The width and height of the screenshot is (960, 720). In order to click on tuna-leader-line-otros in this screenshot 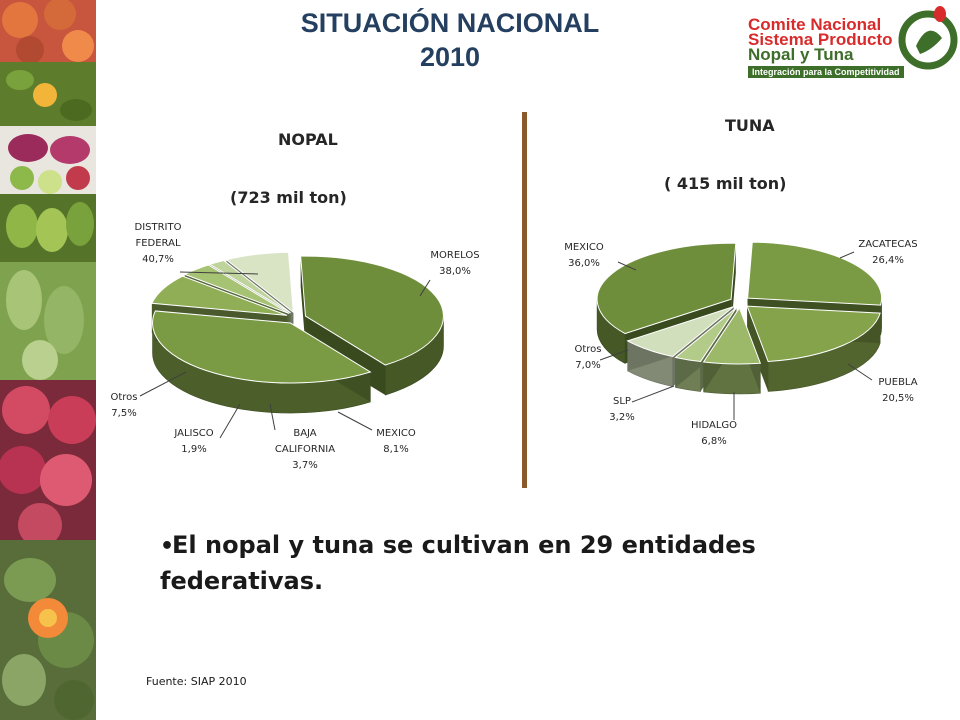, I will do `click(614, 355)`.